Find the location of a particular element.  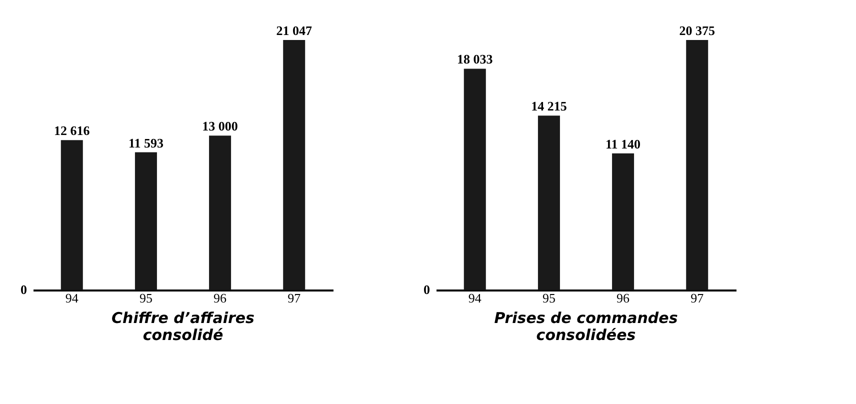

data-label: 12 616 is located at coordinates (72, 130).